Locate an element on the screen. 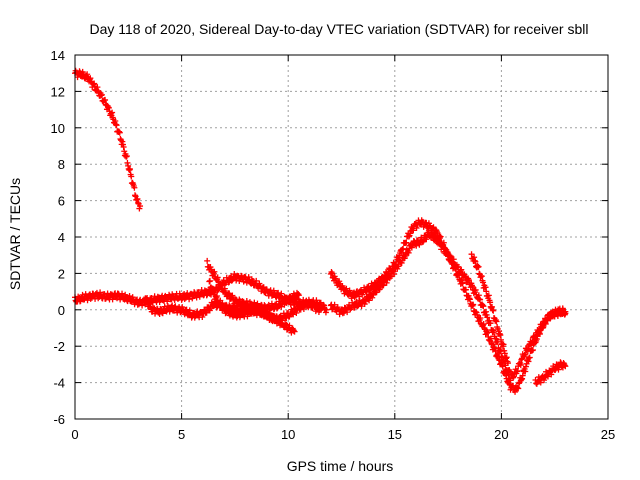 This screenshot has width=640, height=480. y-tick-label: 10 is located at coordinates (58, 128).